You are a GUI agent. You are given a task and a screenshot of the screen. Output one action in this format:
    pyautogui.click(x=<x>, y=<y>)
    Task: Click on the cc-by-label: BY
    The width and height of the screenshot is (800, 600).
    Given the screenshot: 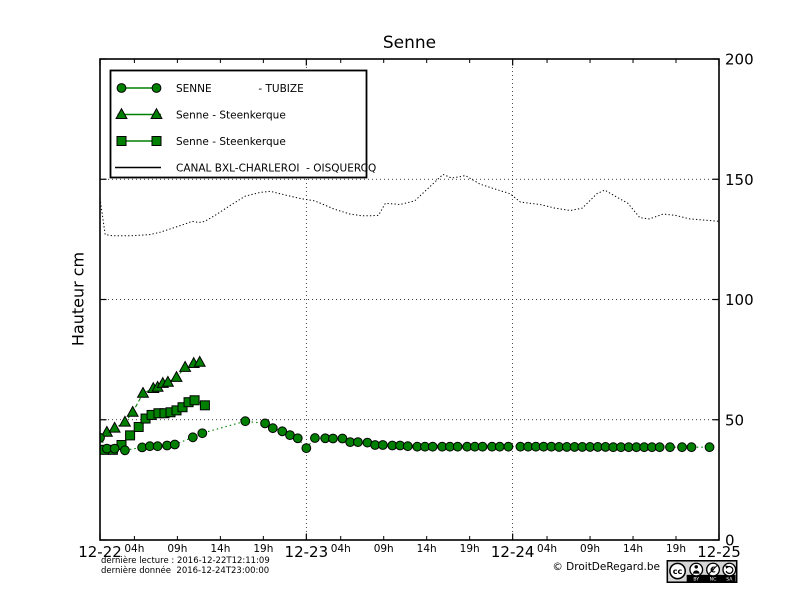 What is the action you would take?
    pyautogui.click(x=696, y=580)
    